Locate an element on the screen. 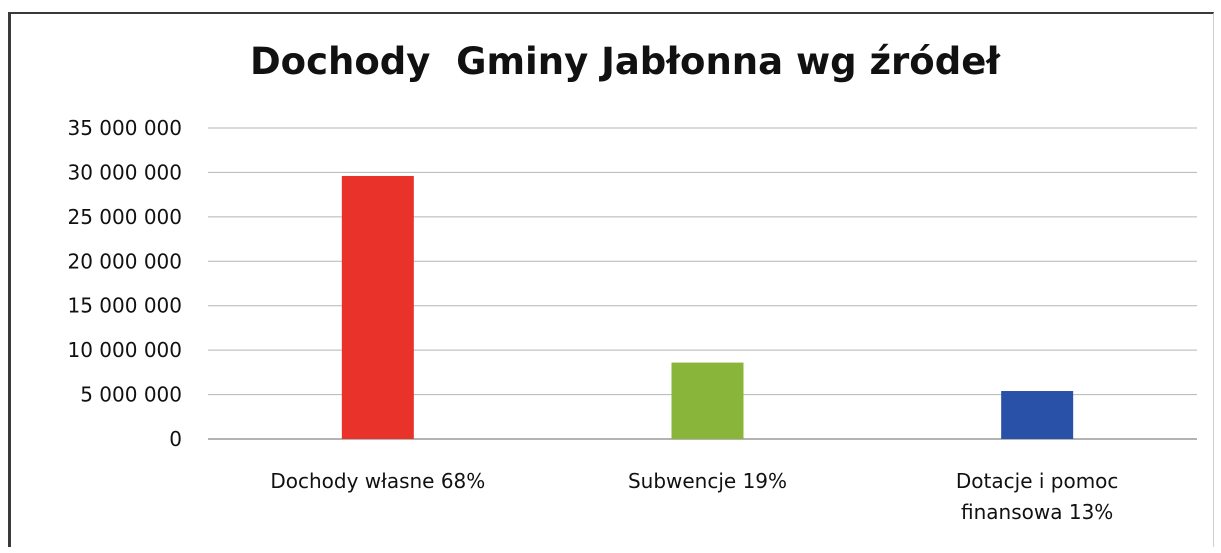  y-tick-label: 10 000 000 is located at coordinates (124, 350).